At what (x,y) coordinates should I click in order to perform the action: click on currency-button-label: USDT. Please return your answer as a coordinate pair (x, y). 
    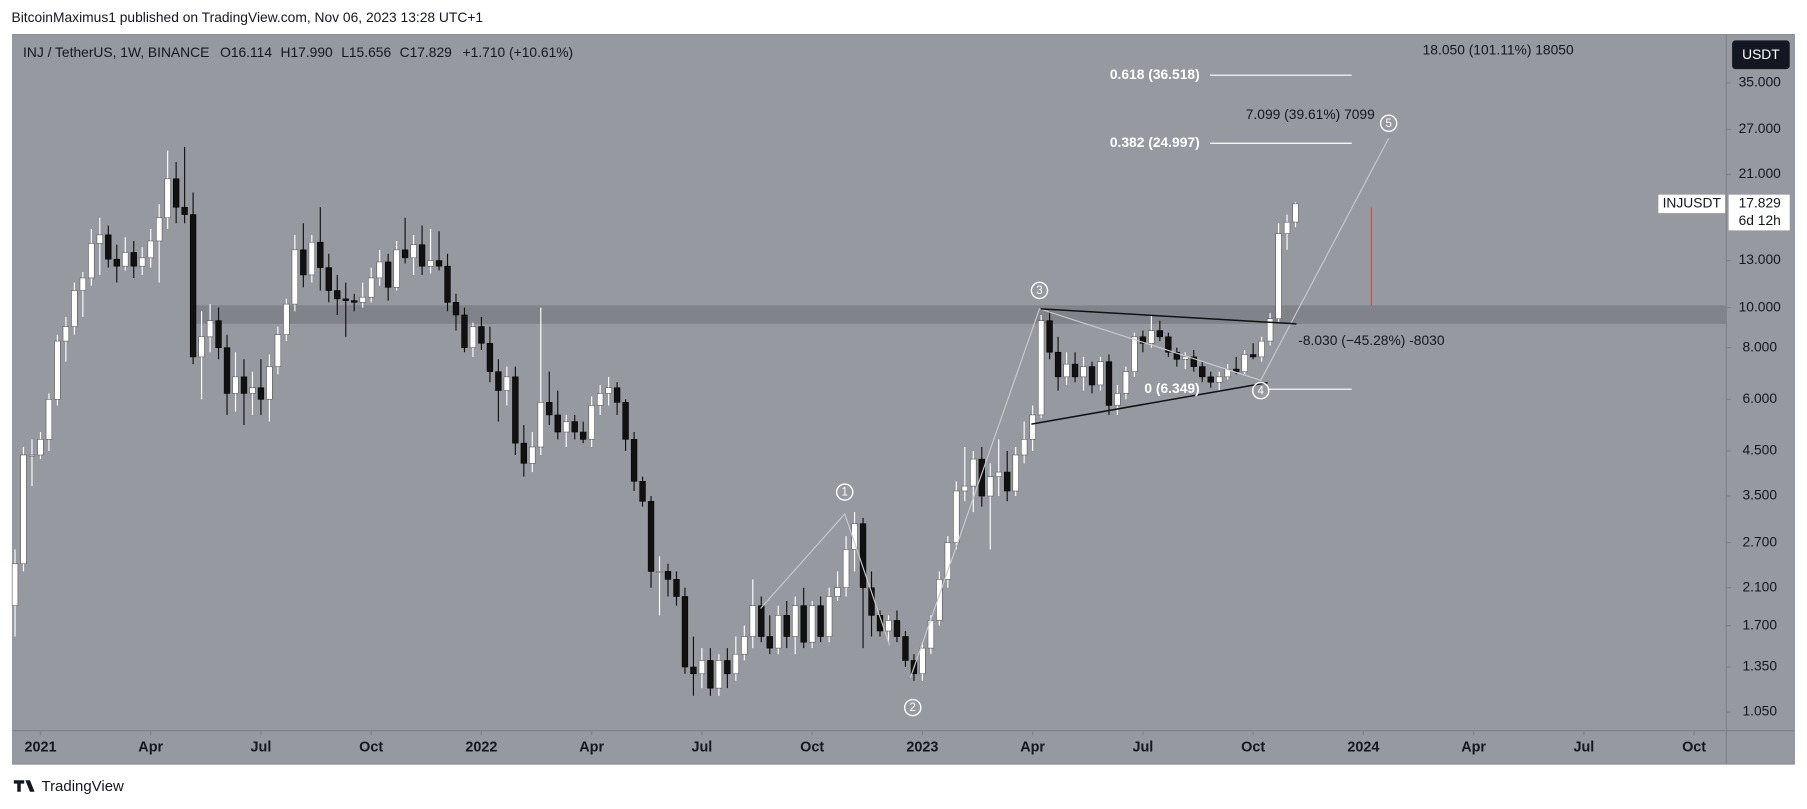
    Looking at the image, I should click on (1761, 54).